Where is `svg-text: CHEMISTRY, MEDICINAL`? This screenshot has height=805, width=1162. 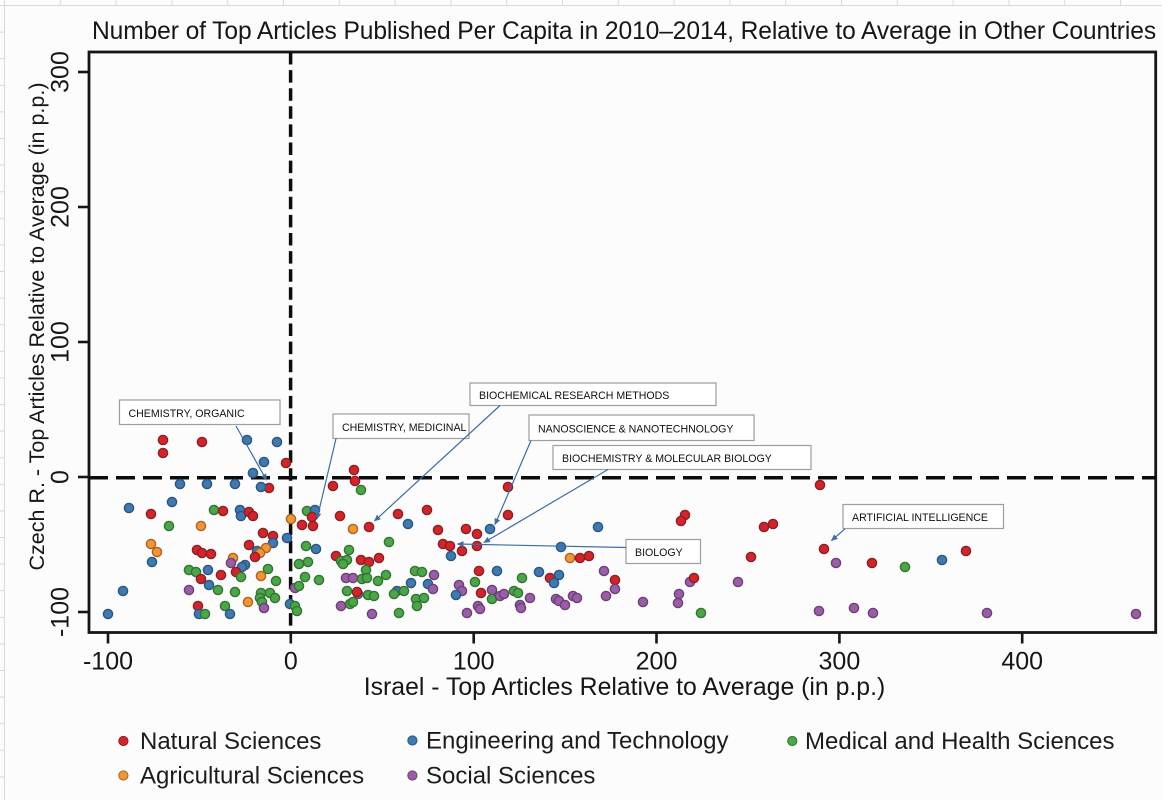 svg-text: CHEMISTRY, MEDICINAL is located at coordinates (404, 428).